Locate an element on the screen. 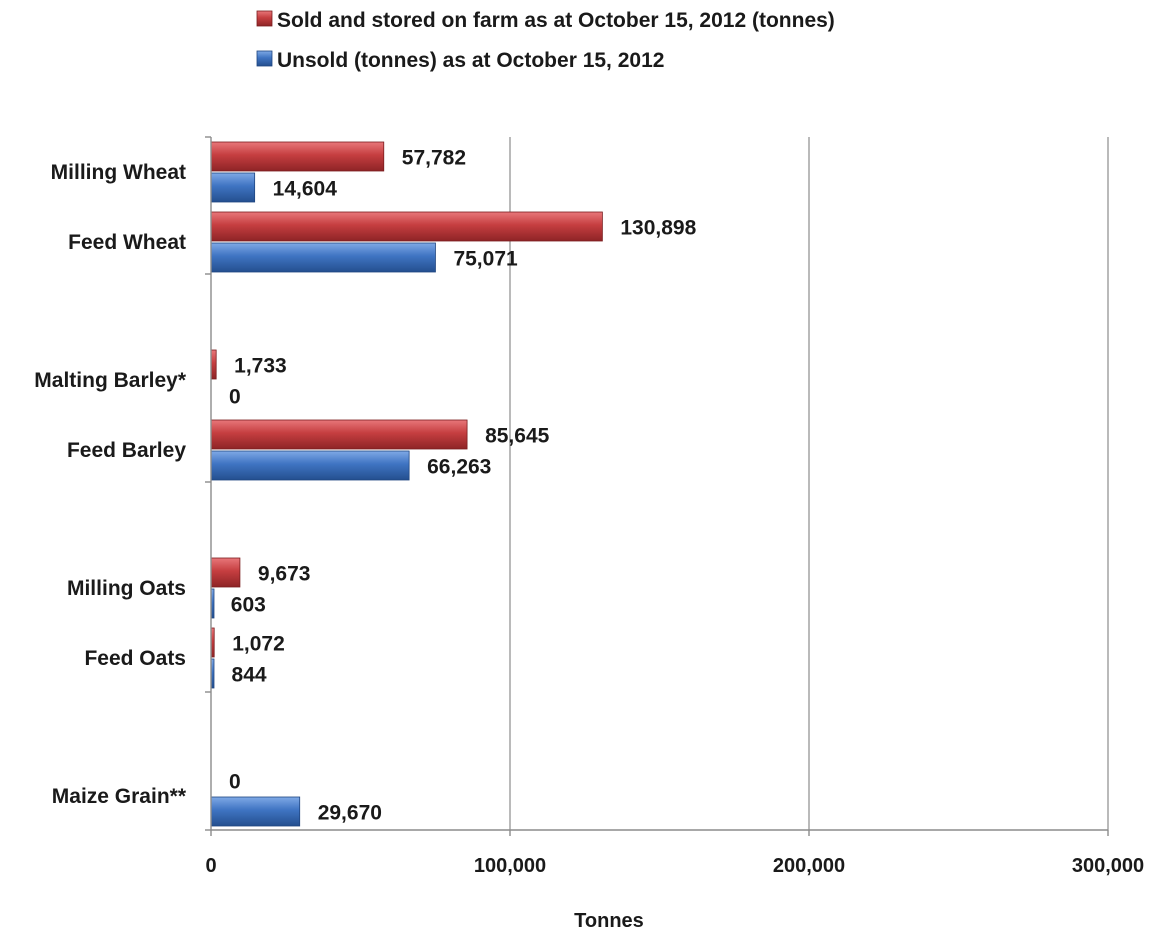 Image resolution: width=1162 pixels, height=938 pixels. category-label: Milling Wheat is located at coordinates (118, 172).